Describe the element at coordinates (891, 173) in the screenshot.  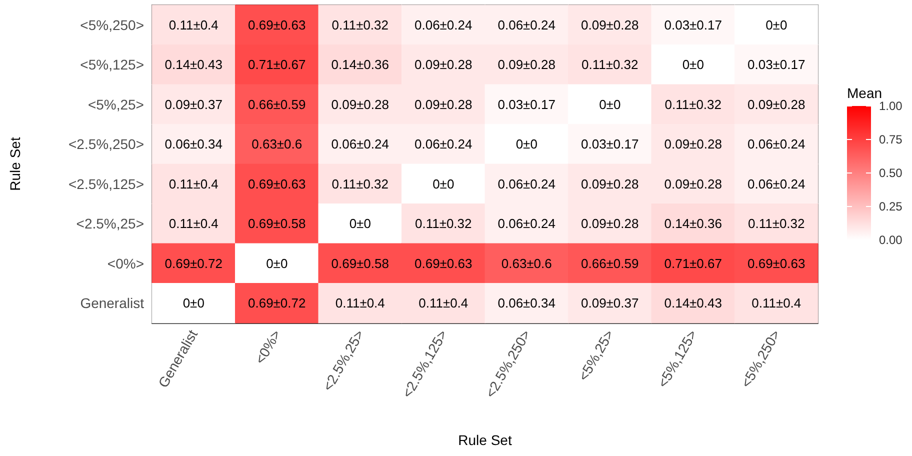
I see `color-bar-label: 0.50` at that location.